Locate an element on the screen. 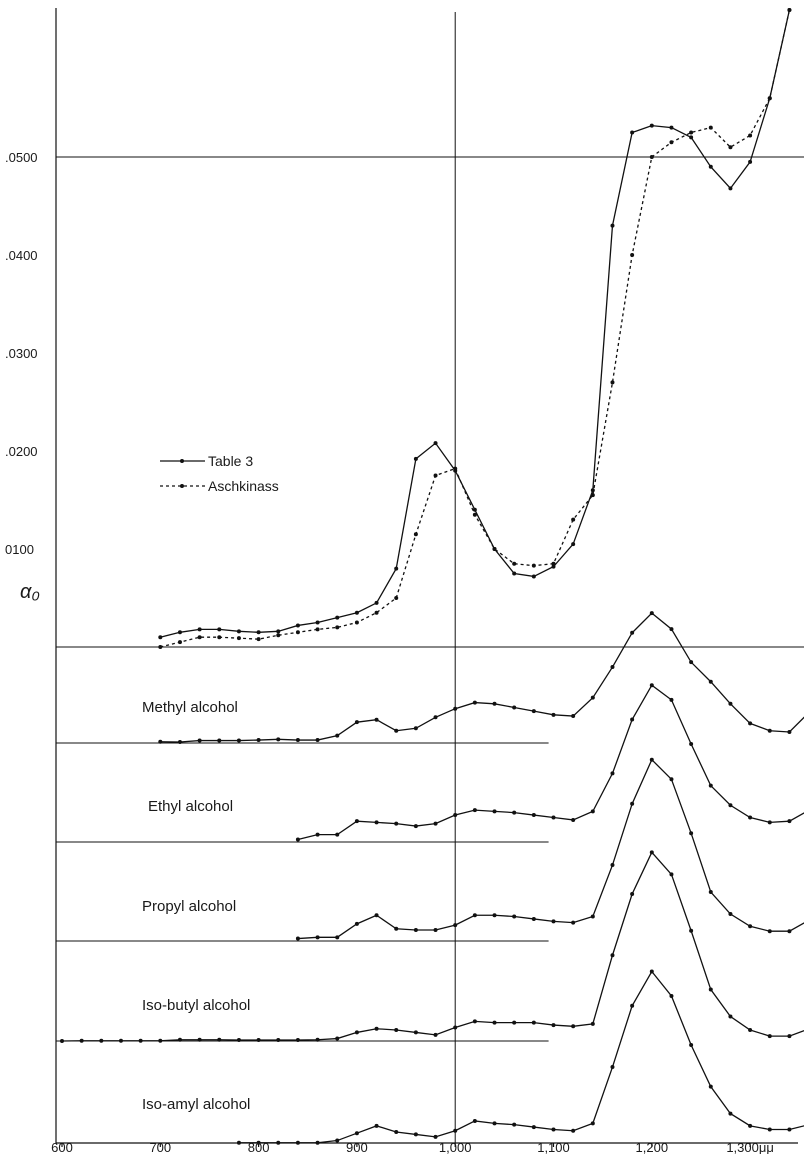  iso-butyl-alcohol-label: Iso-butyl alcohol is located at coordinates (196, 1005).